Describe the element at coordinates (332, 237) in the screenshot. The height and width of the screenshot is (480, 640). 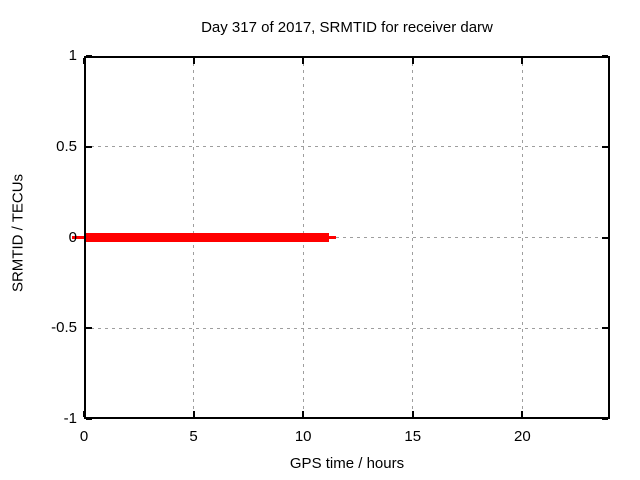
I see `series-line-endcap-right` at that location.